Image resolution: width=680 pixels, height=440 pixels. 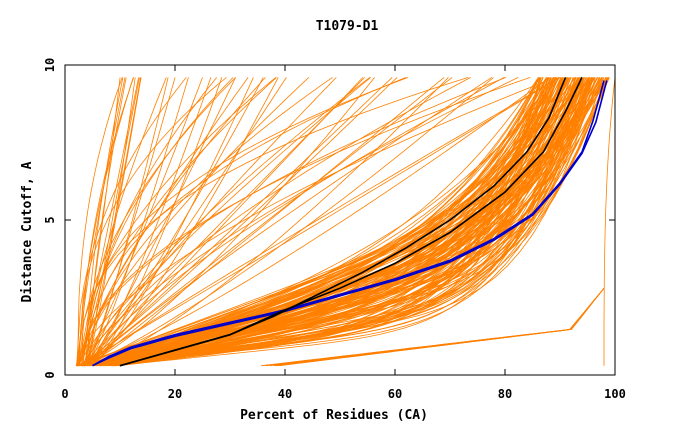 What do you see at coordinates (615, 394) in the screenshot?
I see `x-tick-label: 100` at bounding box center [615, 394].